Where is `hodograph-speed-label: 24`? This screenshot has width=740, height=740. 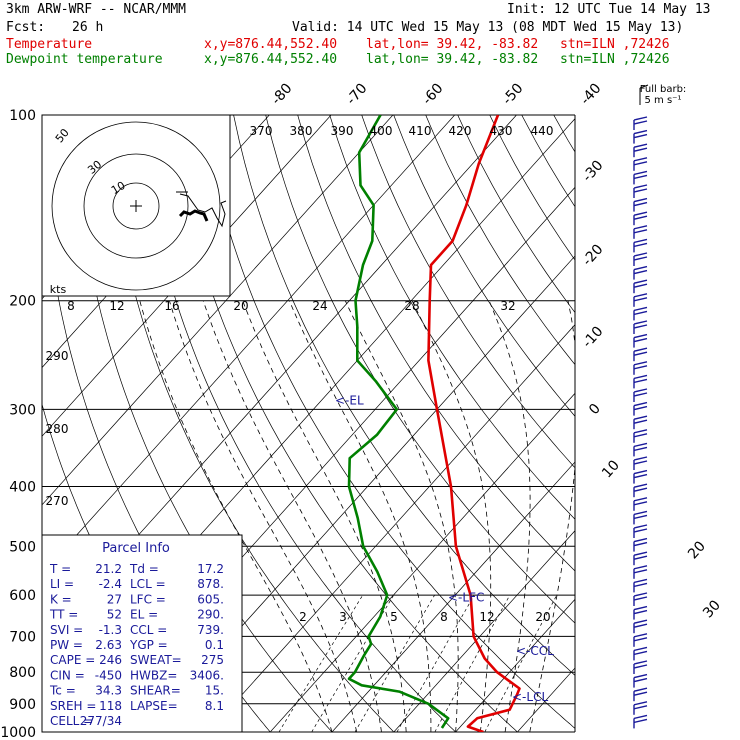 hodograph-speed-label: 24 is located at coordinates (319, 306).